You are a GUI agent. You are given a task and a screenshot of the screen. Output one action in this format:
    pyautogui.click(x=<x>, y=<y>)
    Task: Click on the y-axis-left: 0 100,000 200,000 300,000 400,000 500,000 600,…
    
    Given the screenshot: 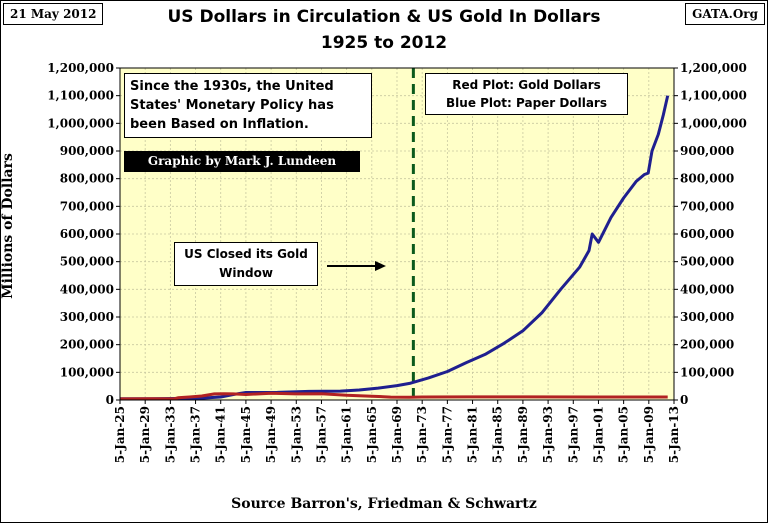 What is the action you would take?
    pyautogui.click(x=83, y=234)
    